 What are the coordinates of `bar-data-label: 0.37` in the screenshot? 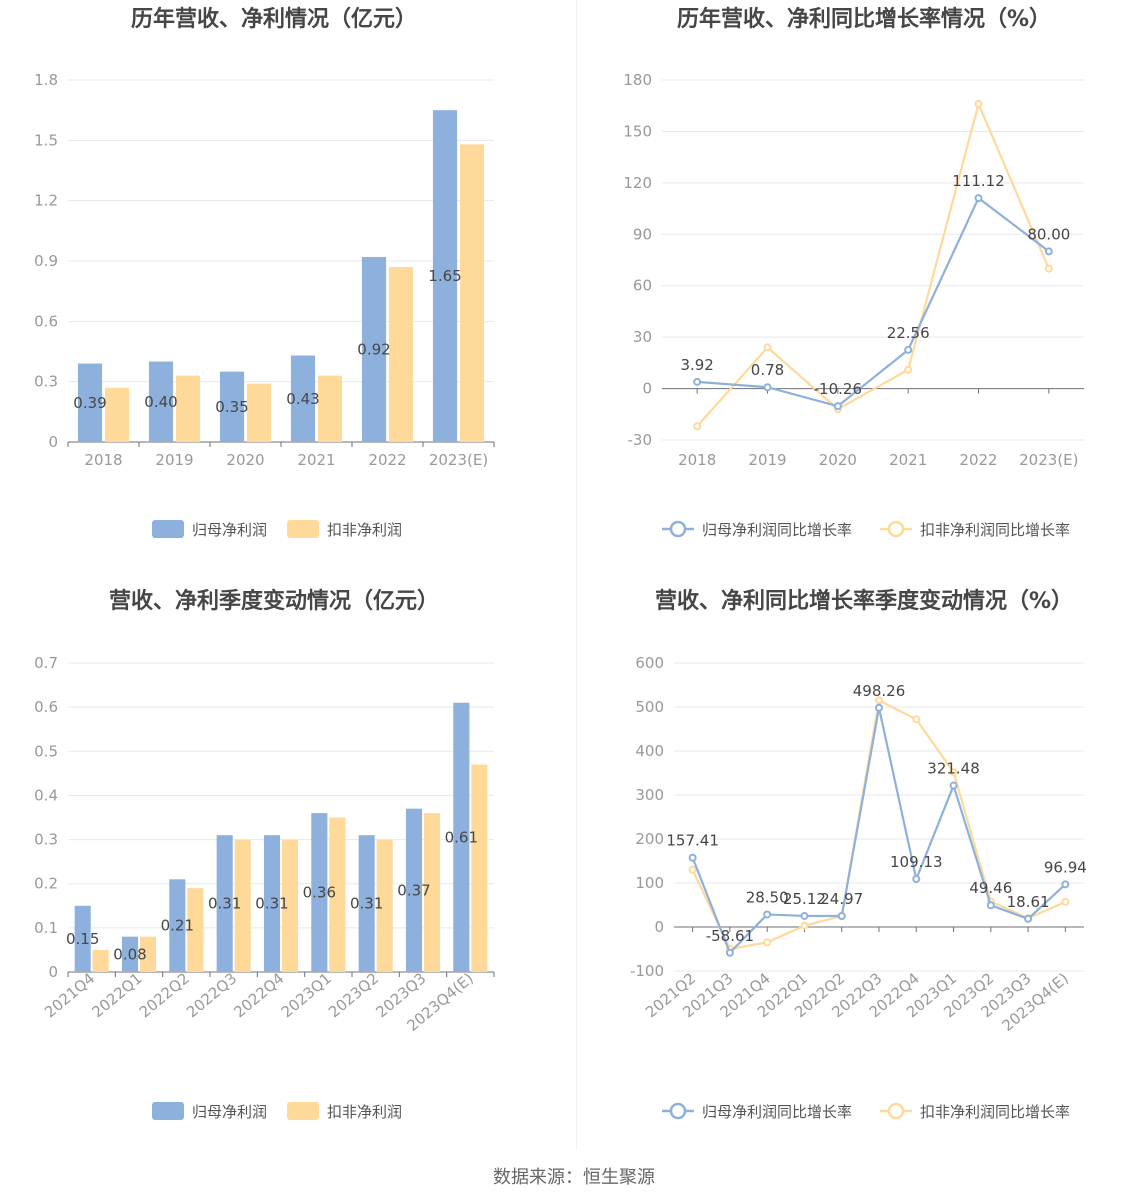 It's located at (413, 890).